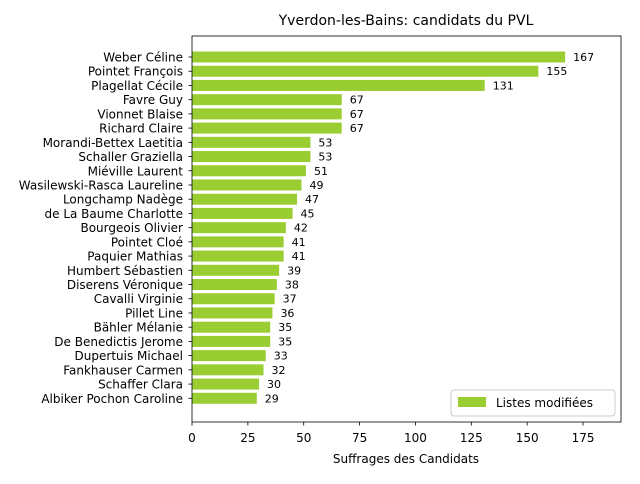 The image size is (640, 484). I want to click on y-tick-label: Humbert Sébastien, so click(125, 271).